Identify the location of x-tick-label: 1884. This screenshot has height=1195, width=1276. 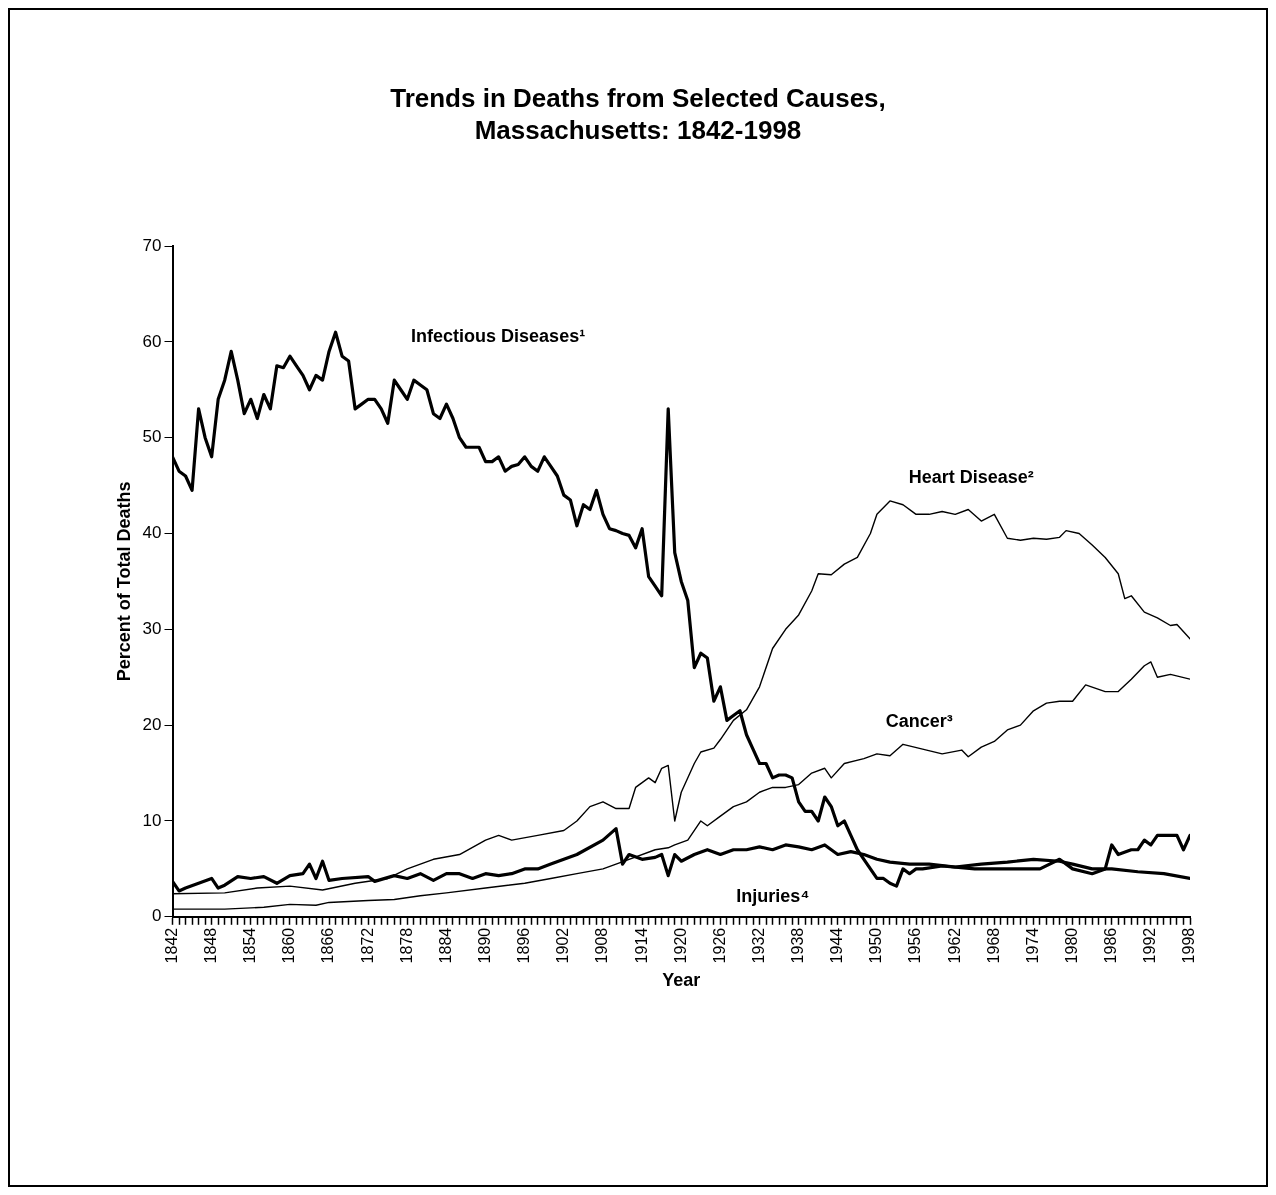
(445, 945).